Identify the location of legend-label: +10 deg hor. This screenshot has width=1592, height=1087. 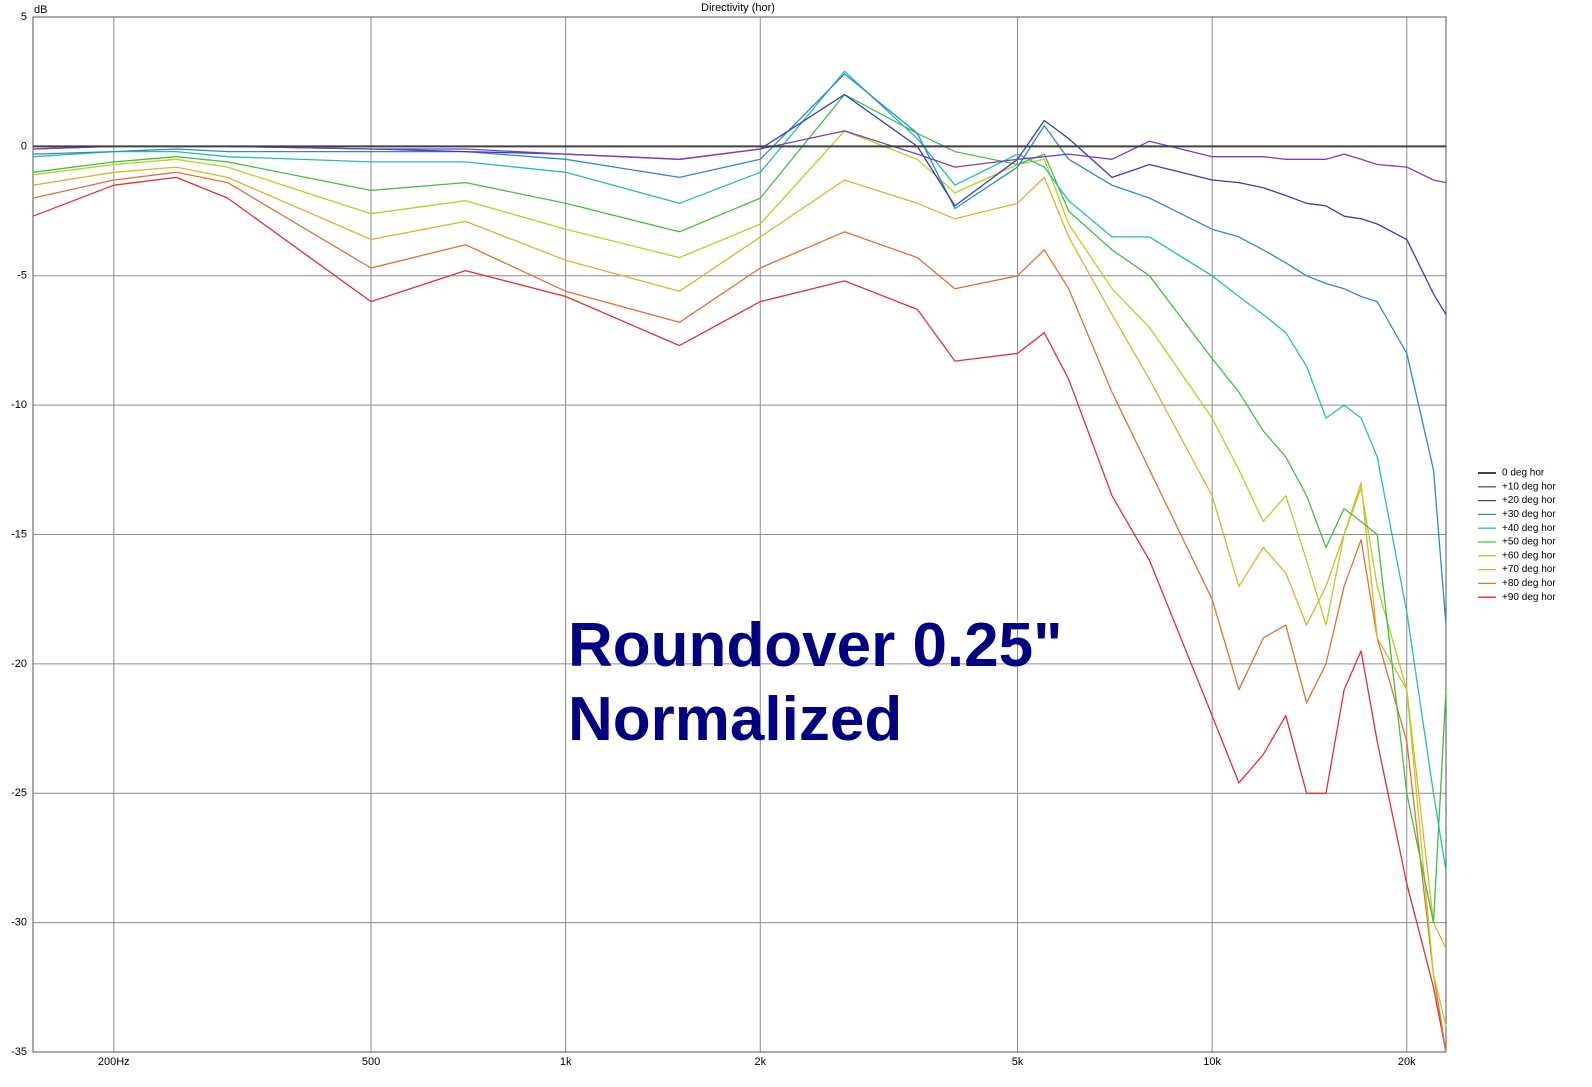
(1529, 486).